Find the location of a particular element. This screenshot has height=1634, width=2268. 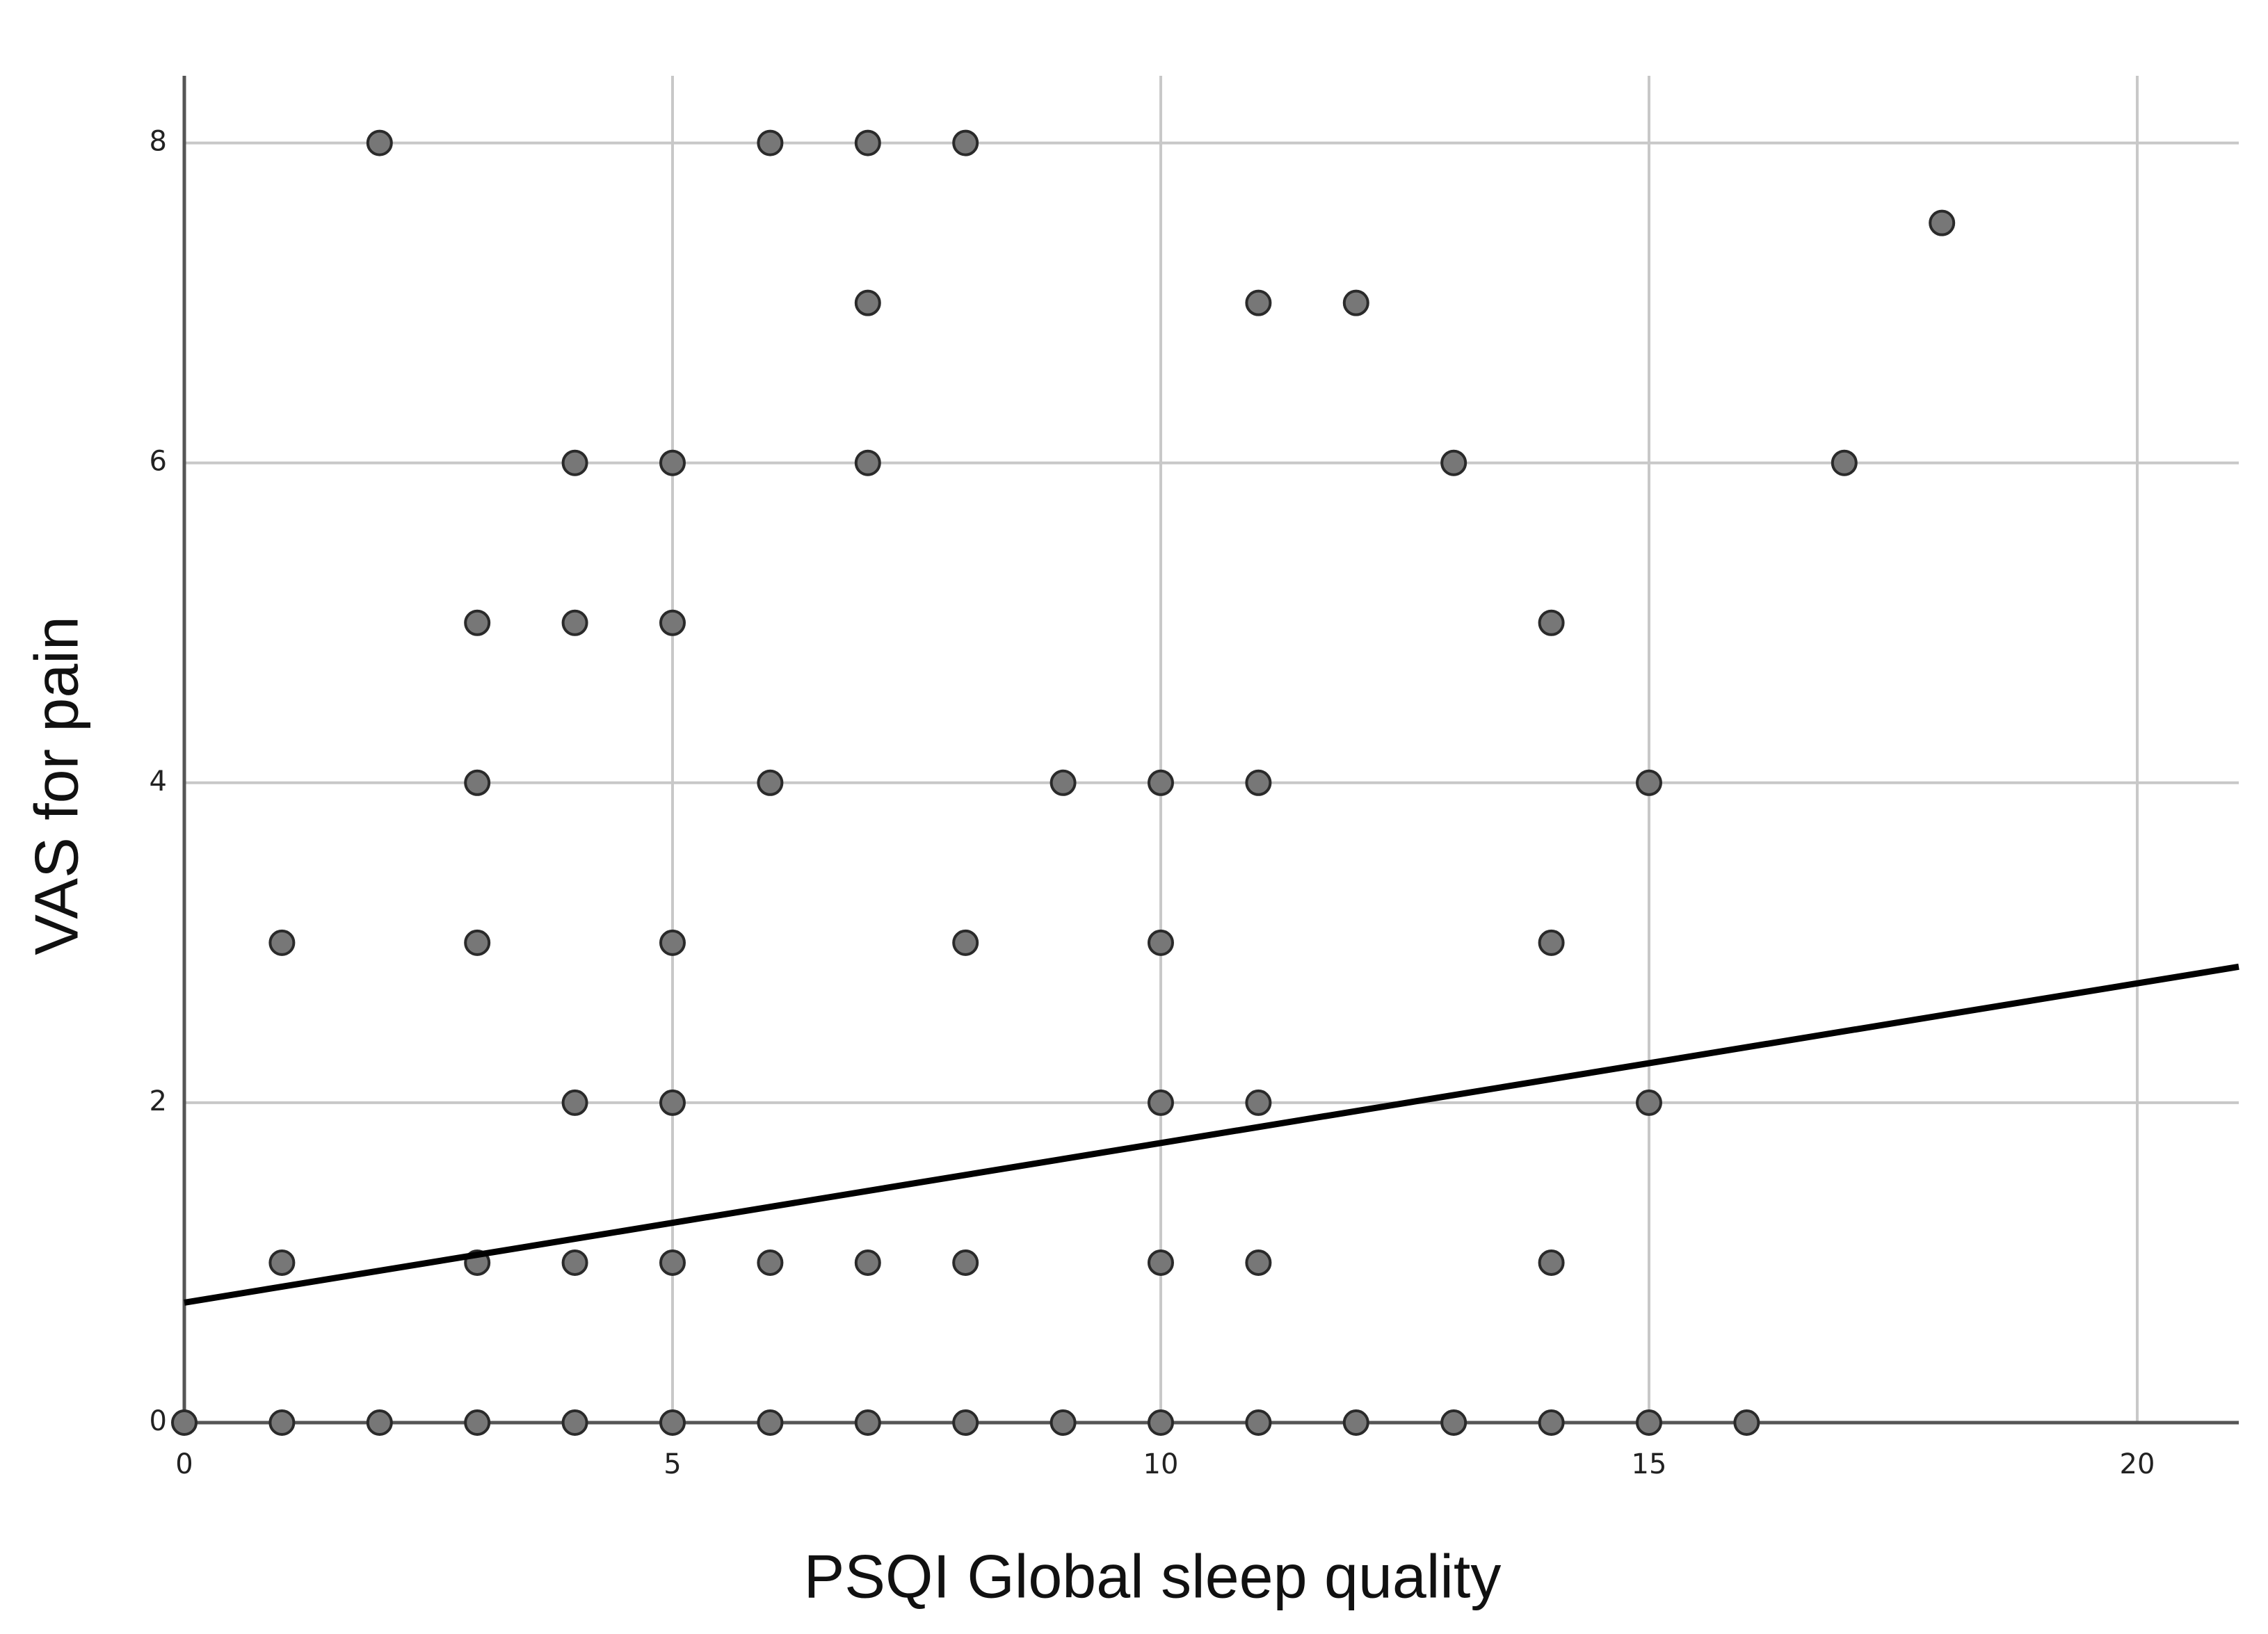

x-axis-title: PSQI Global sleep quality is located at coordinates (1153, 1576).